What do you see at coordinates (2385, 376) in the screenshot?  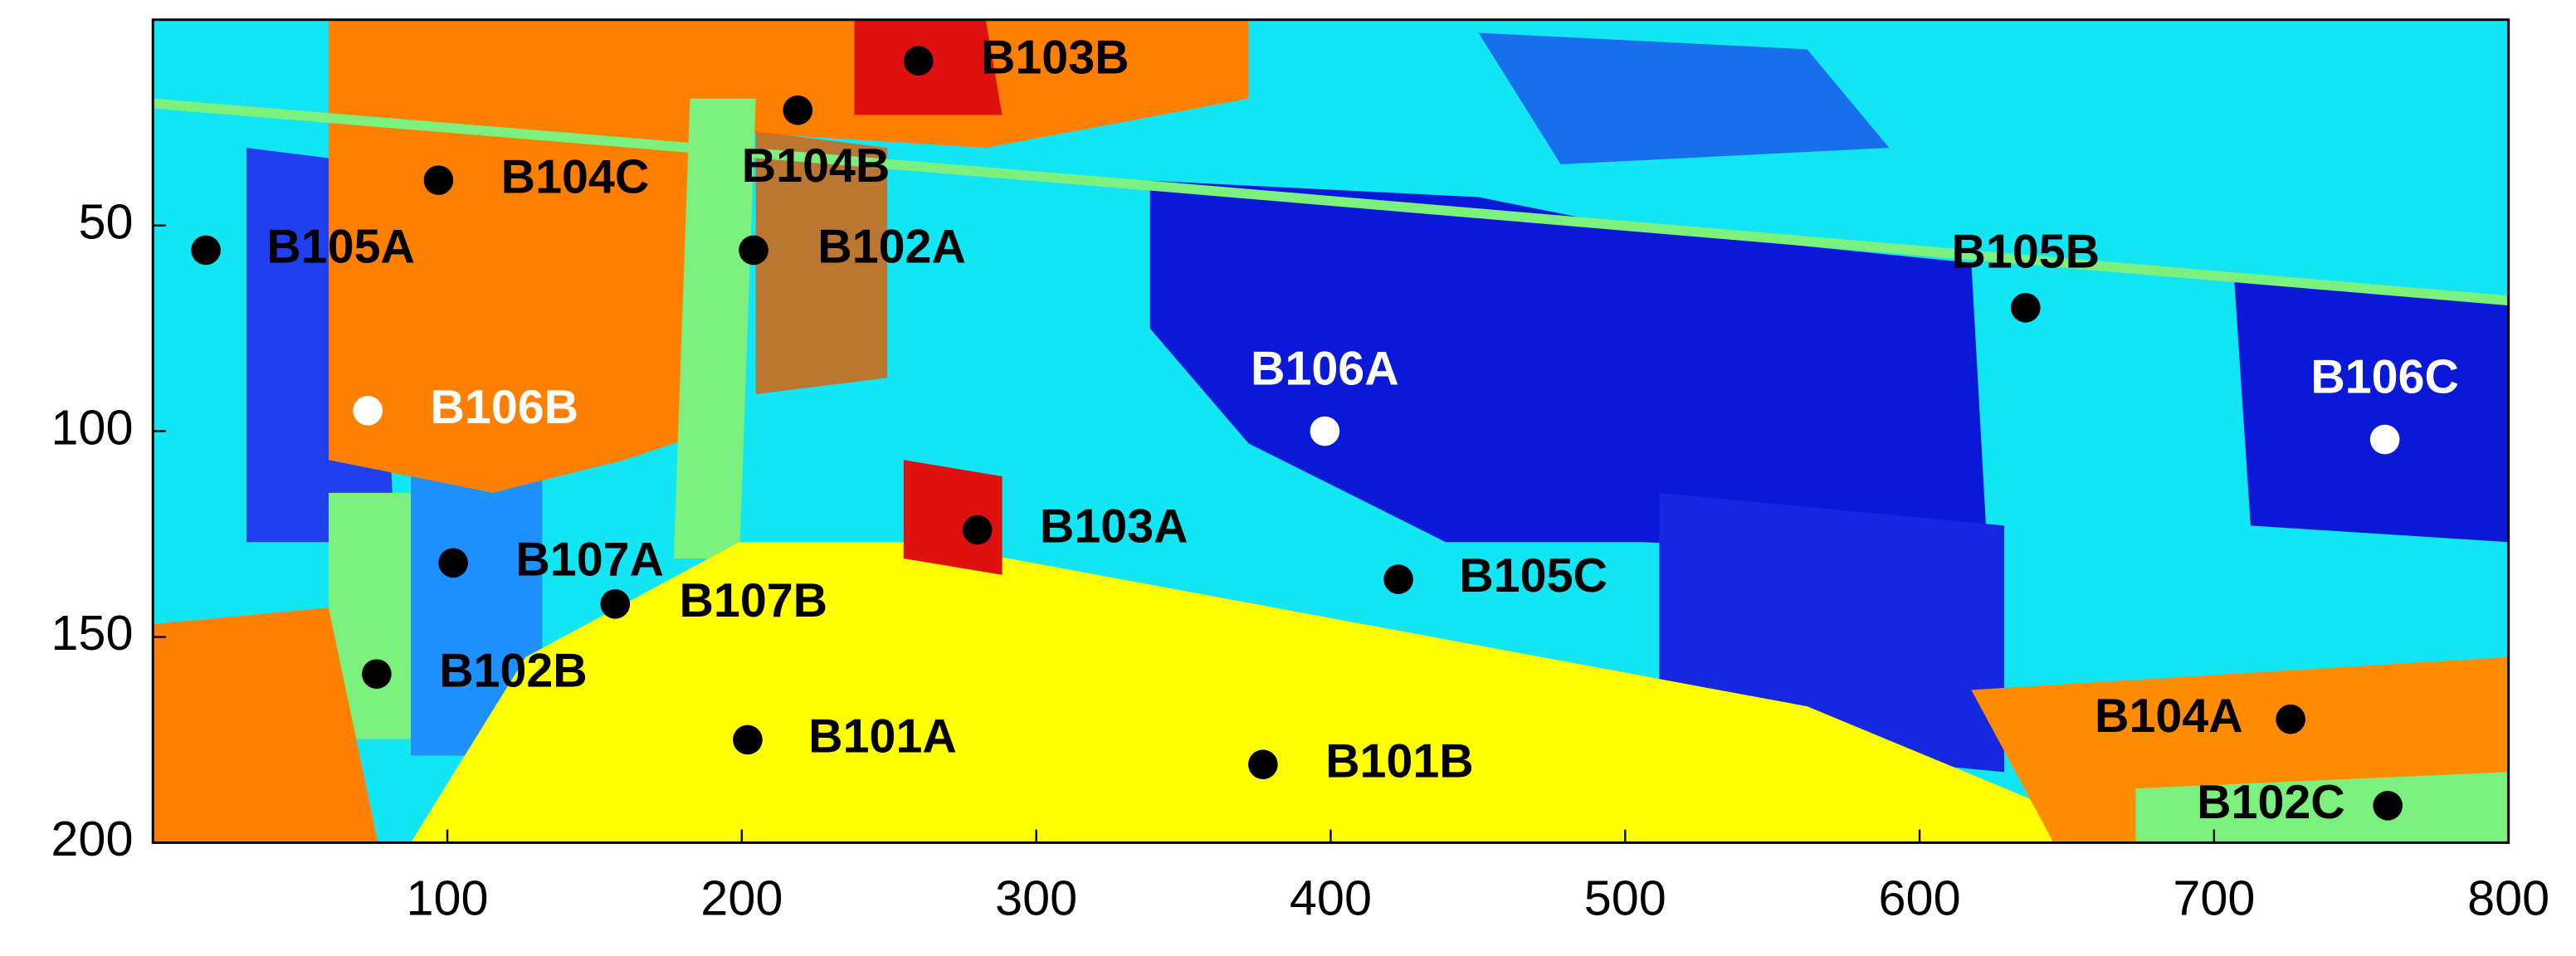 I see `point-label: B106C` at bounding box center [2385, 376].